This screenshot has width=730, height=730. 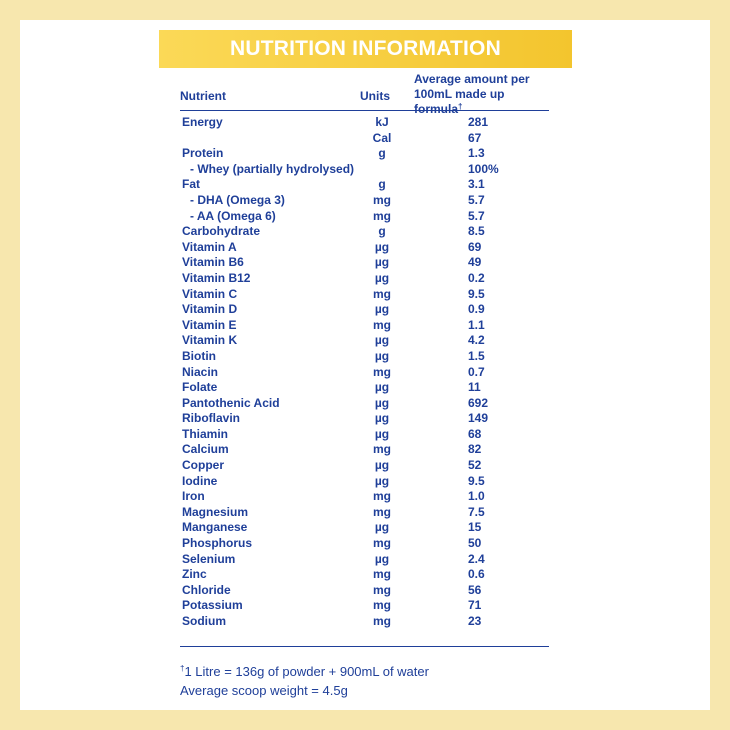 What do you see at coordinates (272, 168) in the screenshot?
I see `nutrient-name: - Whey (partially hydrolysed)` at bounding box center [272, 168].